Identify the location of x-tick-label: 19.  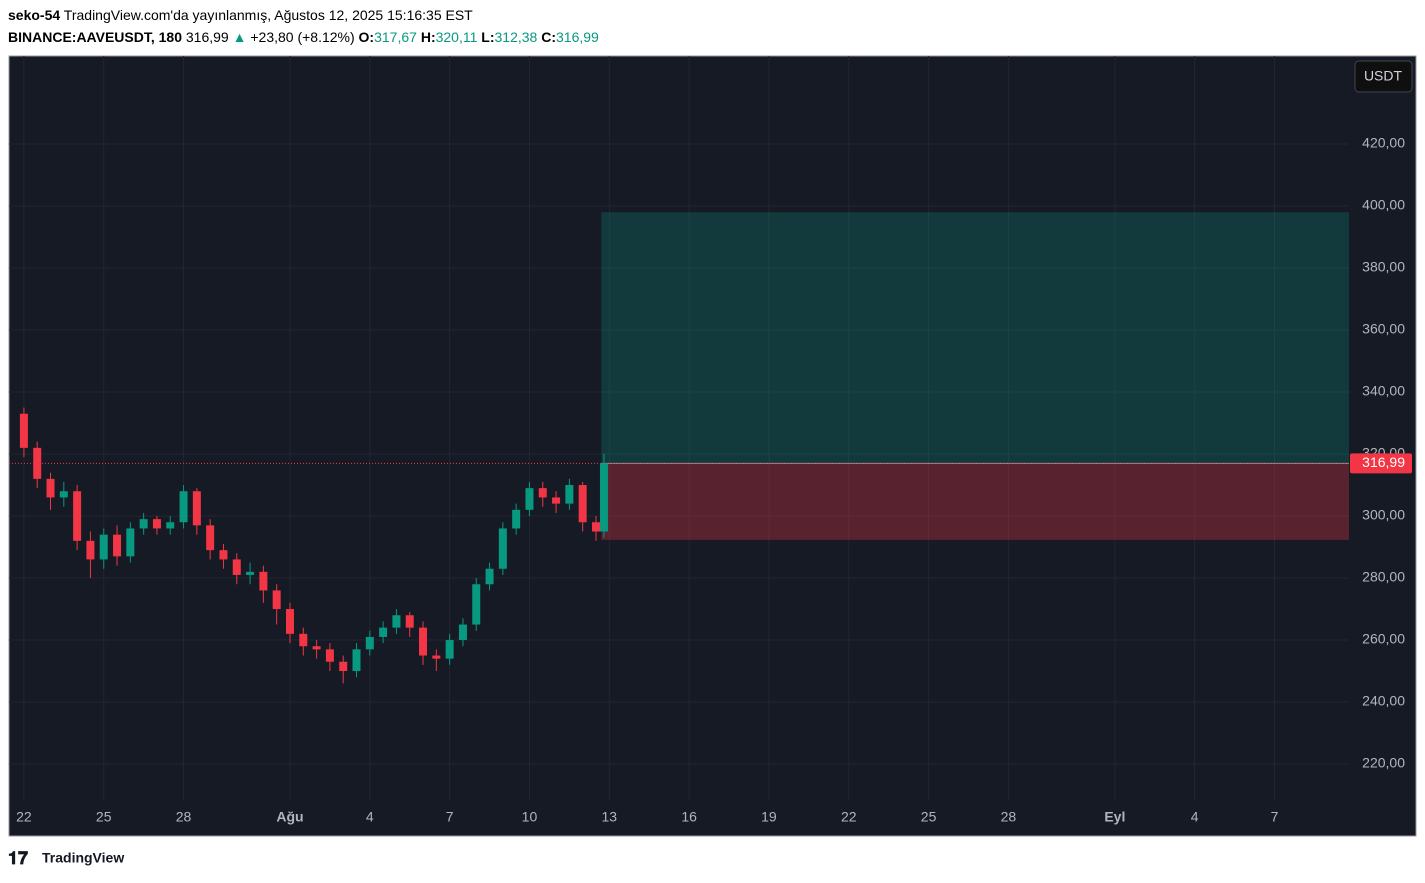
(769, 817).